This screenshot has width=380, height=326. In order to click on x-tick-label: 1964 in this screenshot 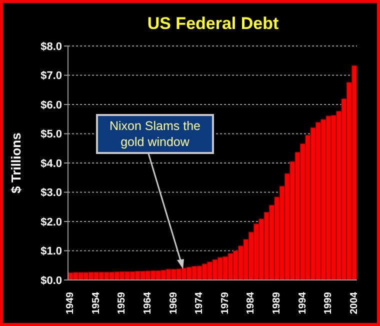, I will do `click(148, 303)`.